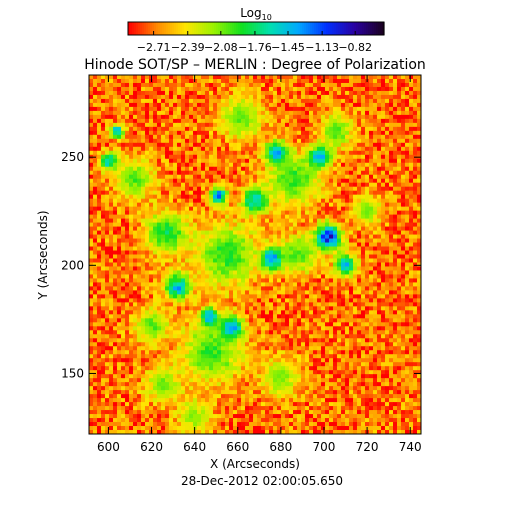 This screenshot has width=511, height=512. Describe the element at coordinates (288, 47) in the screenshot. I see `colorbar-tick-label: −1.45` at that location.